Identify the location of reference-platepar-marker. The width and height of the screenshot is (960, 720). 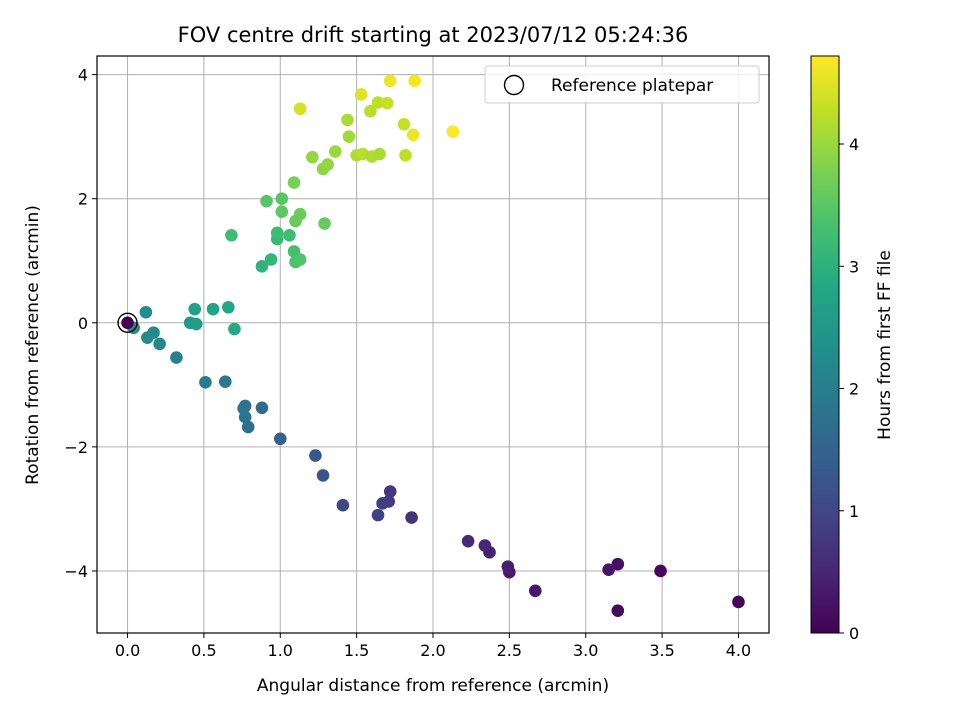
(127, 322).